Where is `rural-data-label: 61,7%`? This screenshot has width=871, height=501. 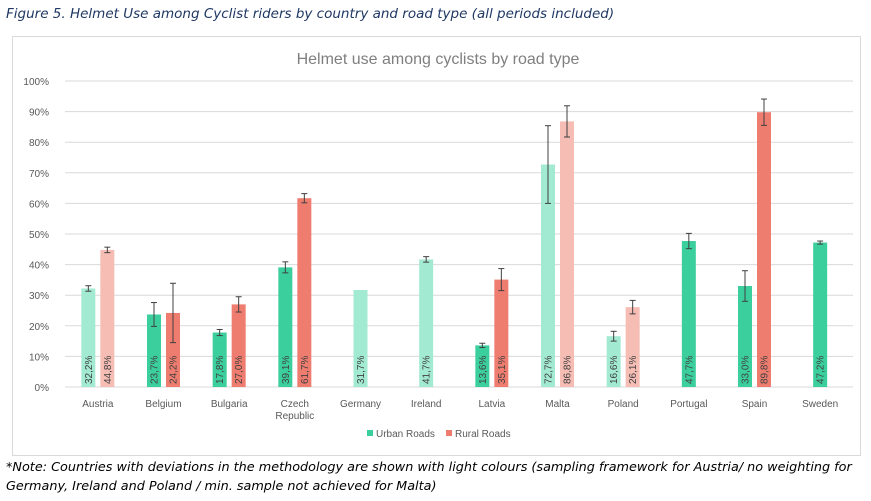
rural-data-label: 61,7% is located at coordinates (305, 370).